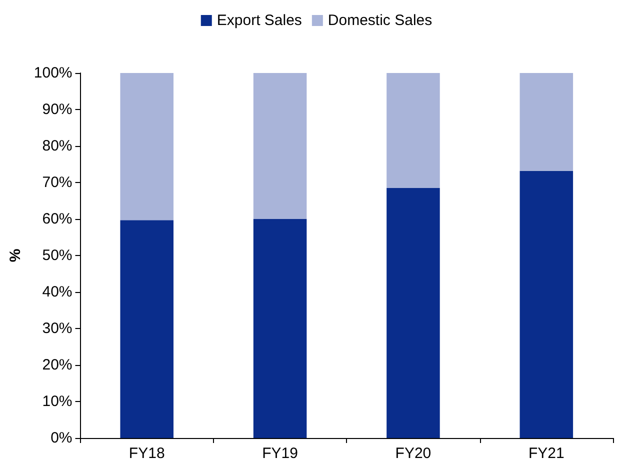 Image resolution: width=633 pixels, height=468 pixels. I want to click on x-tick-label: FY19, so click(280, 453).